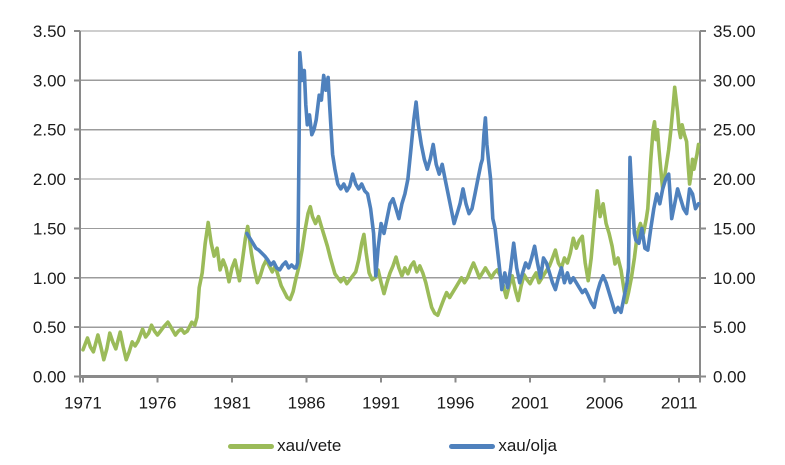  I want to click on y-left-tick-label: 0.00, so click(49, 377).